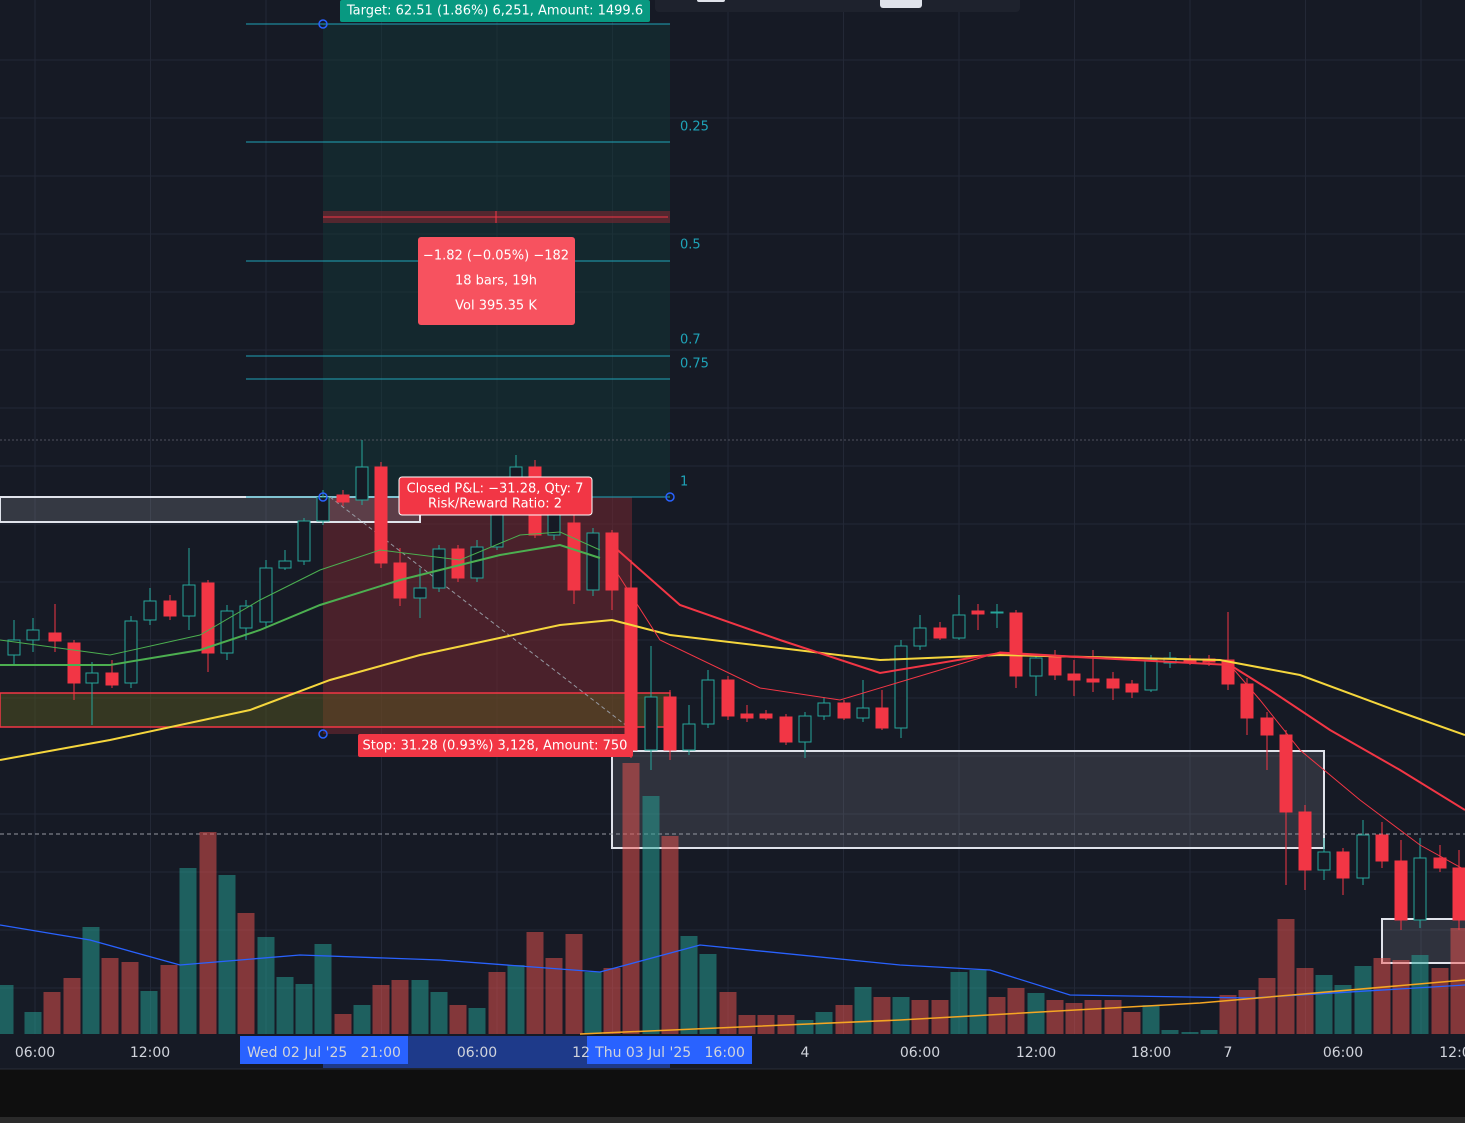 Image resolution: width=1465 pixels, height=1123 pixels. I want to click on measure-text: Vol 395.35 K, so click(496, 306).